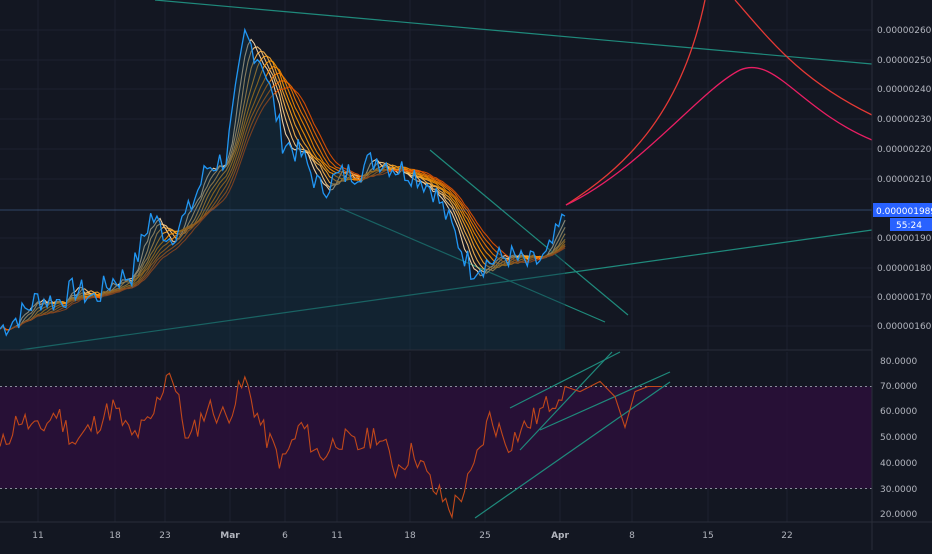 This screenshot has height=554, width=932. I want to click on price-tick-label: 0.0000025000, so click(904, 61).